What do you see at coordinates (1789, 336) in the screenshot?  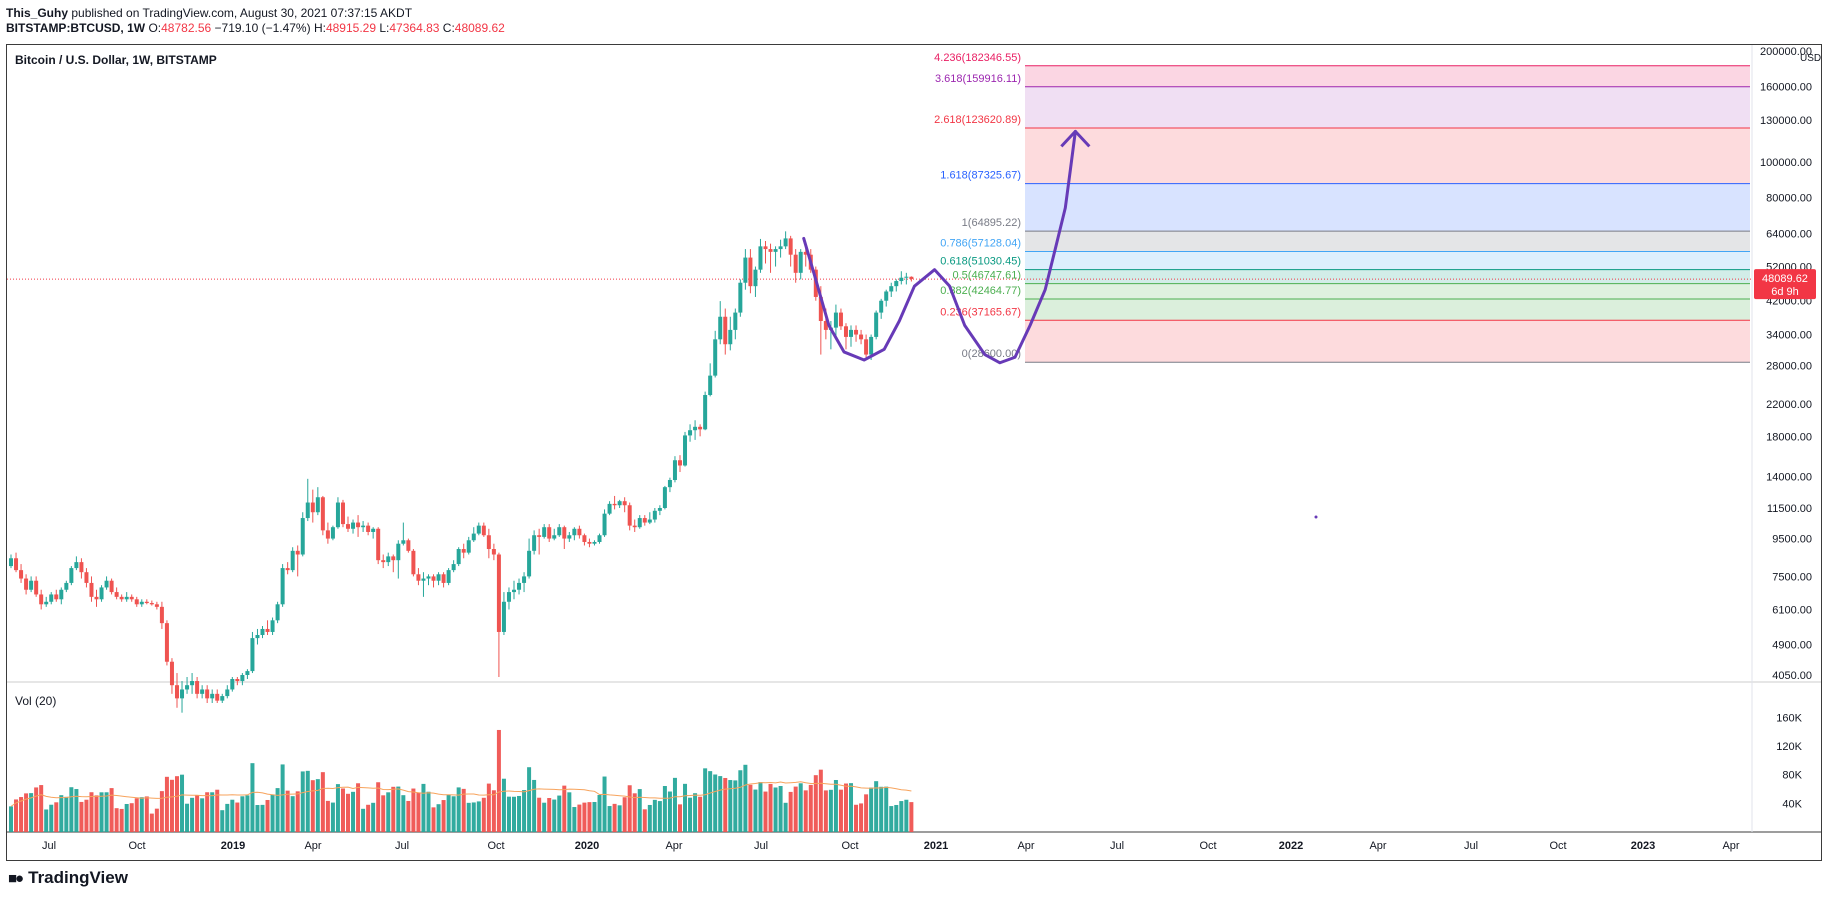 I see `price-tick-label: 34000.00` at bounding box center [1789, 336].